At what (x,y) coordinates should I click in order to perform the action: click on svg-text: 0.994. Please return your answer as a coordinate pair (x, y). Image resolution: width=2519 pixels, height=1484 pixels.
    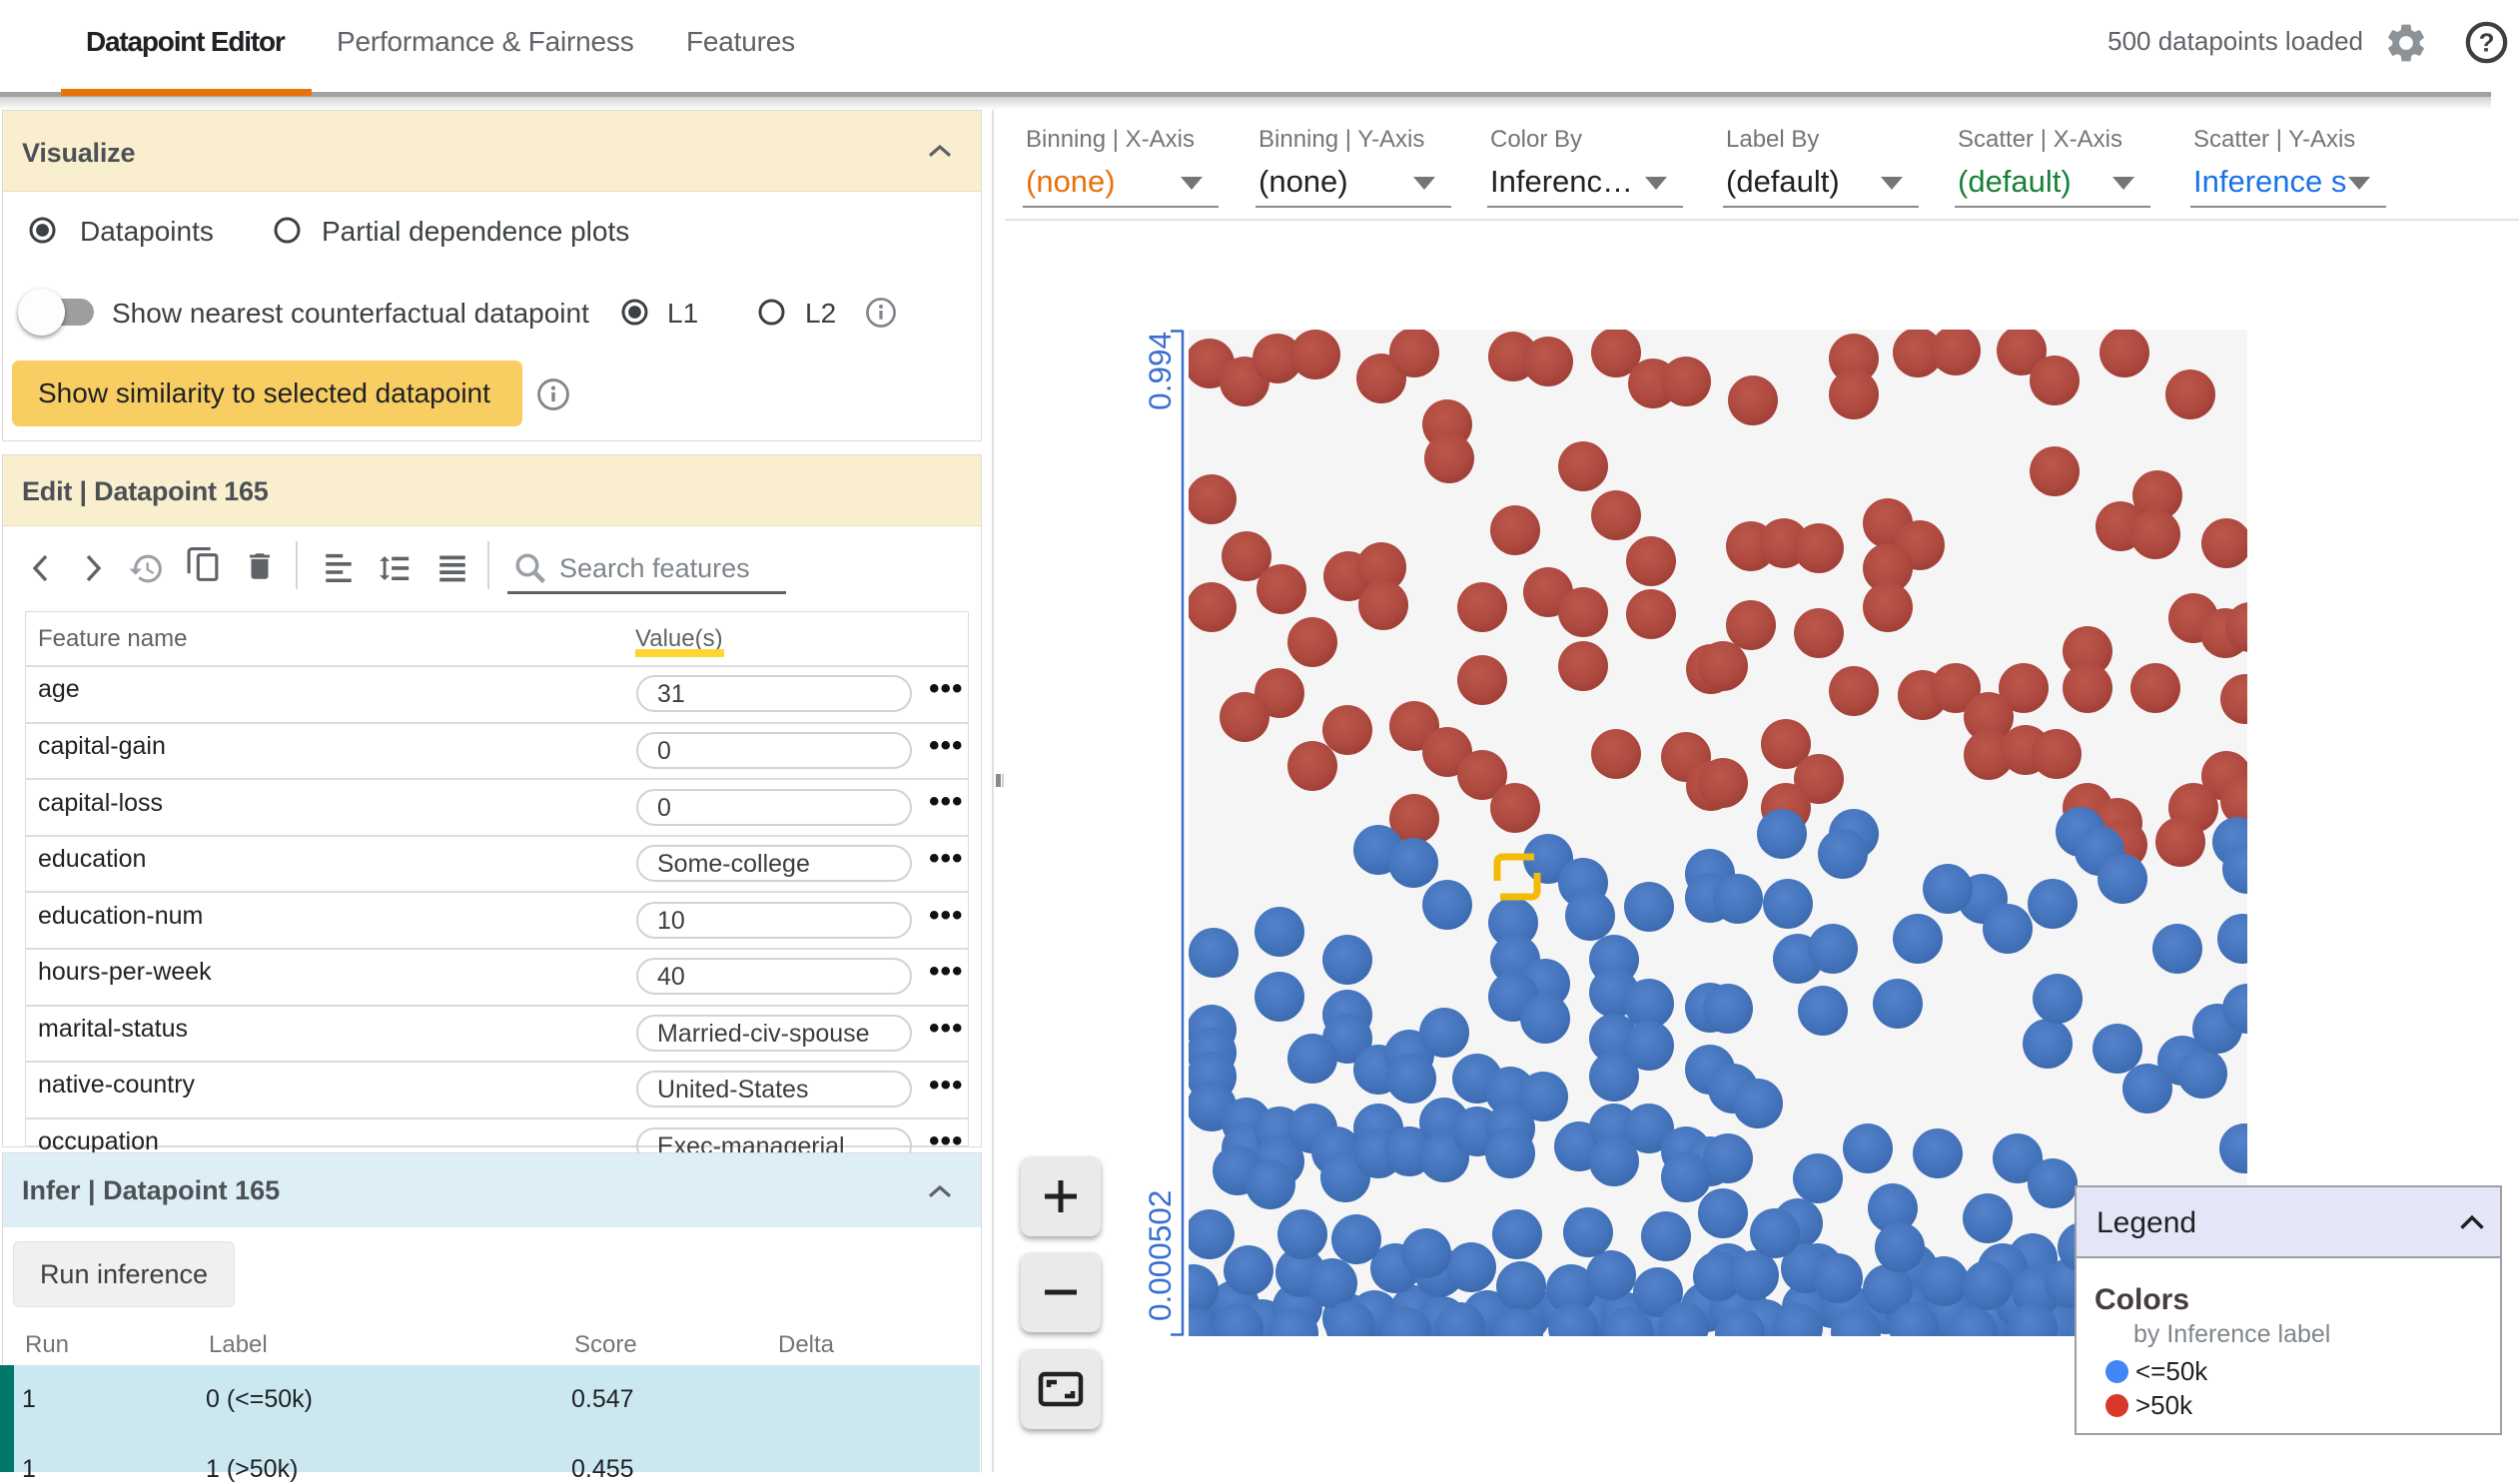
    Looking at the image, I should click on (1160, 371).